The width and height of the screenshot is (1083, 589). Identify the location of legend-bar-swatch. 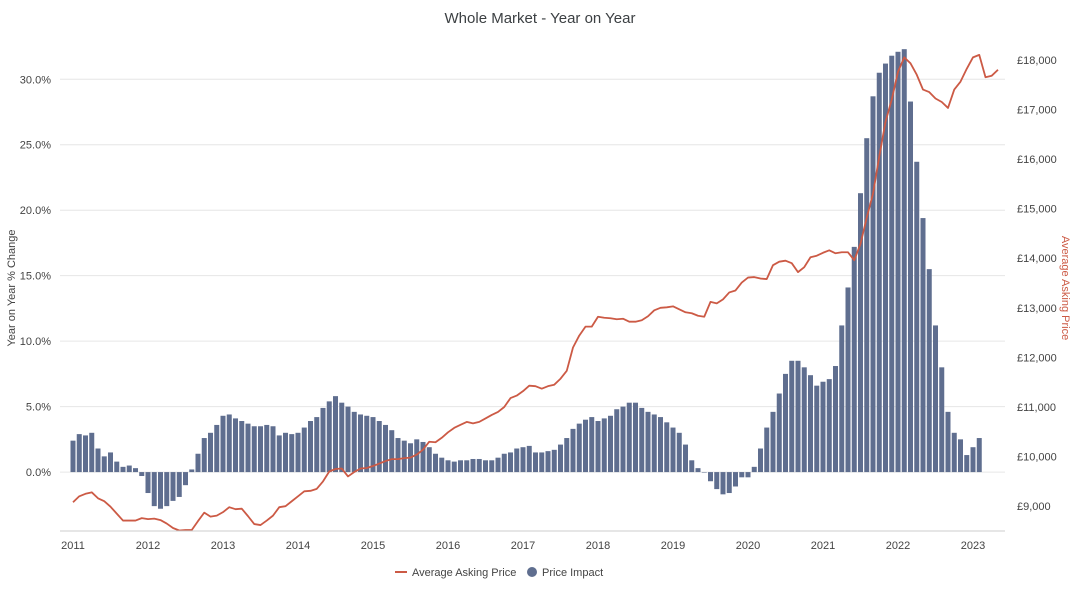
(532, 572).